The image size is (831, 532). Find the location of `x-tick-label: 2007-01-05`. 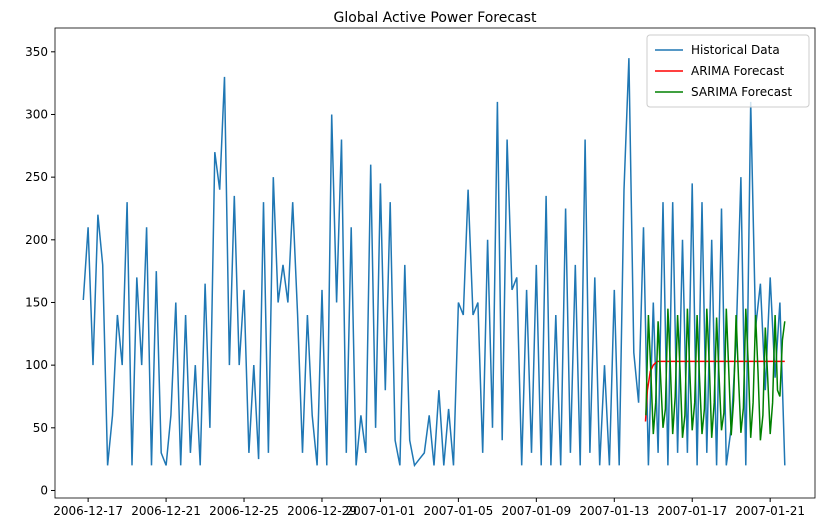

x-tick-label: 2007-01-05 is located at coordinates (459, 511).